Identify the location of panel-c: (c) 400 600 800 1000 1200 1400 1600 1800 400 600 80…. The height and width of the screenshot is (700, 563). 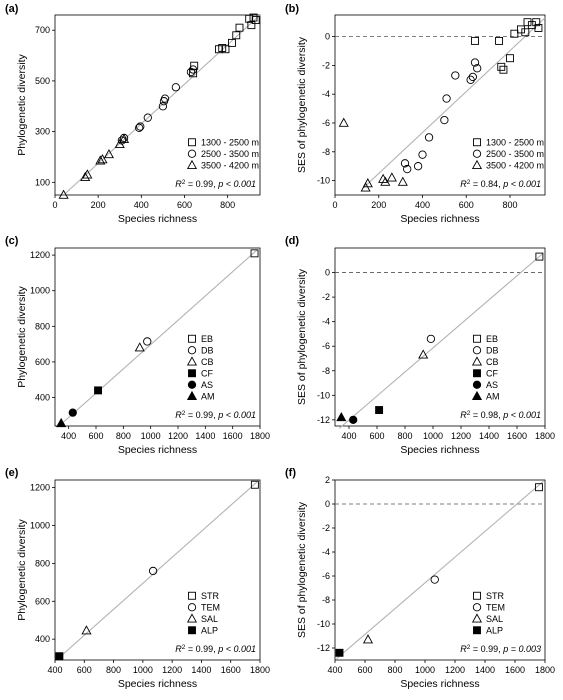
(137, 345).